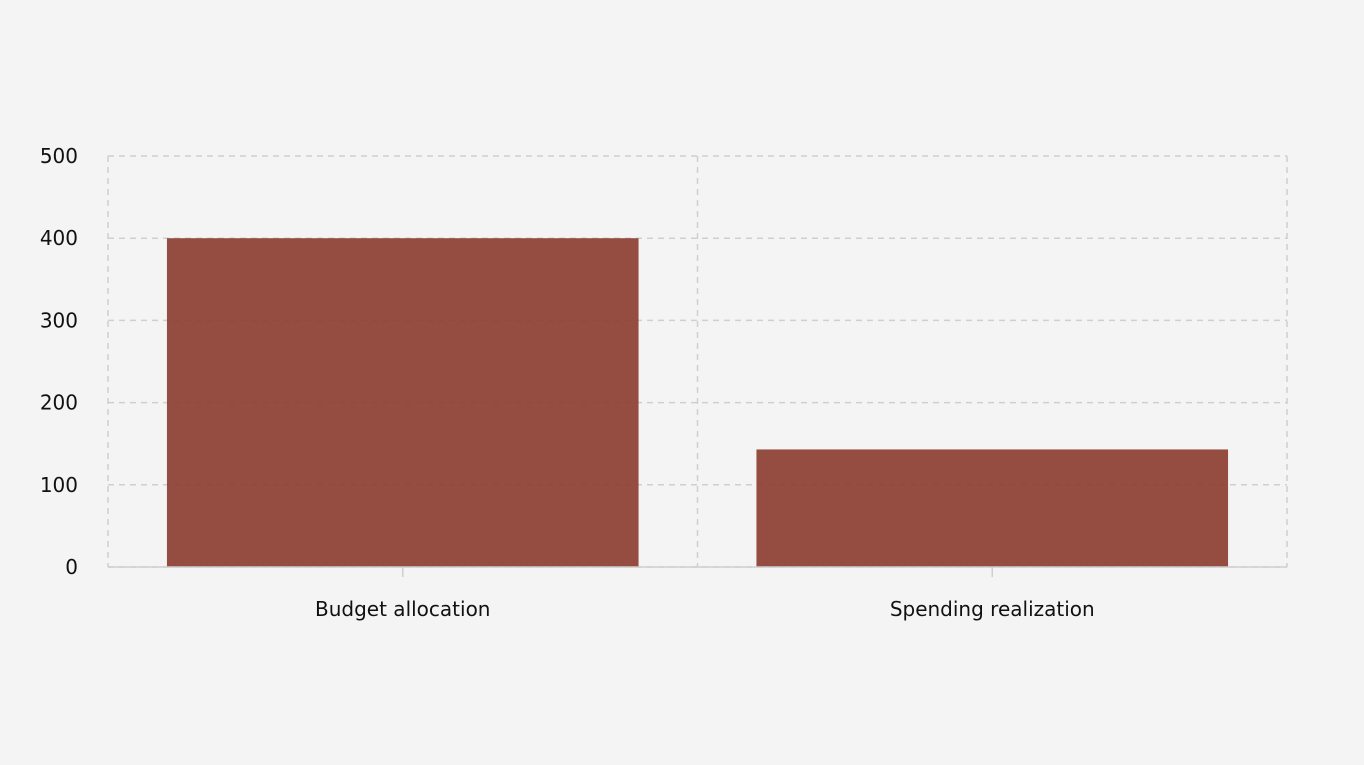 The width and height of the screenshot is (1364, 765). Describe the element at coordinates (59, 156) in the screenshot. I see `y-tick-label: 500` at that location.